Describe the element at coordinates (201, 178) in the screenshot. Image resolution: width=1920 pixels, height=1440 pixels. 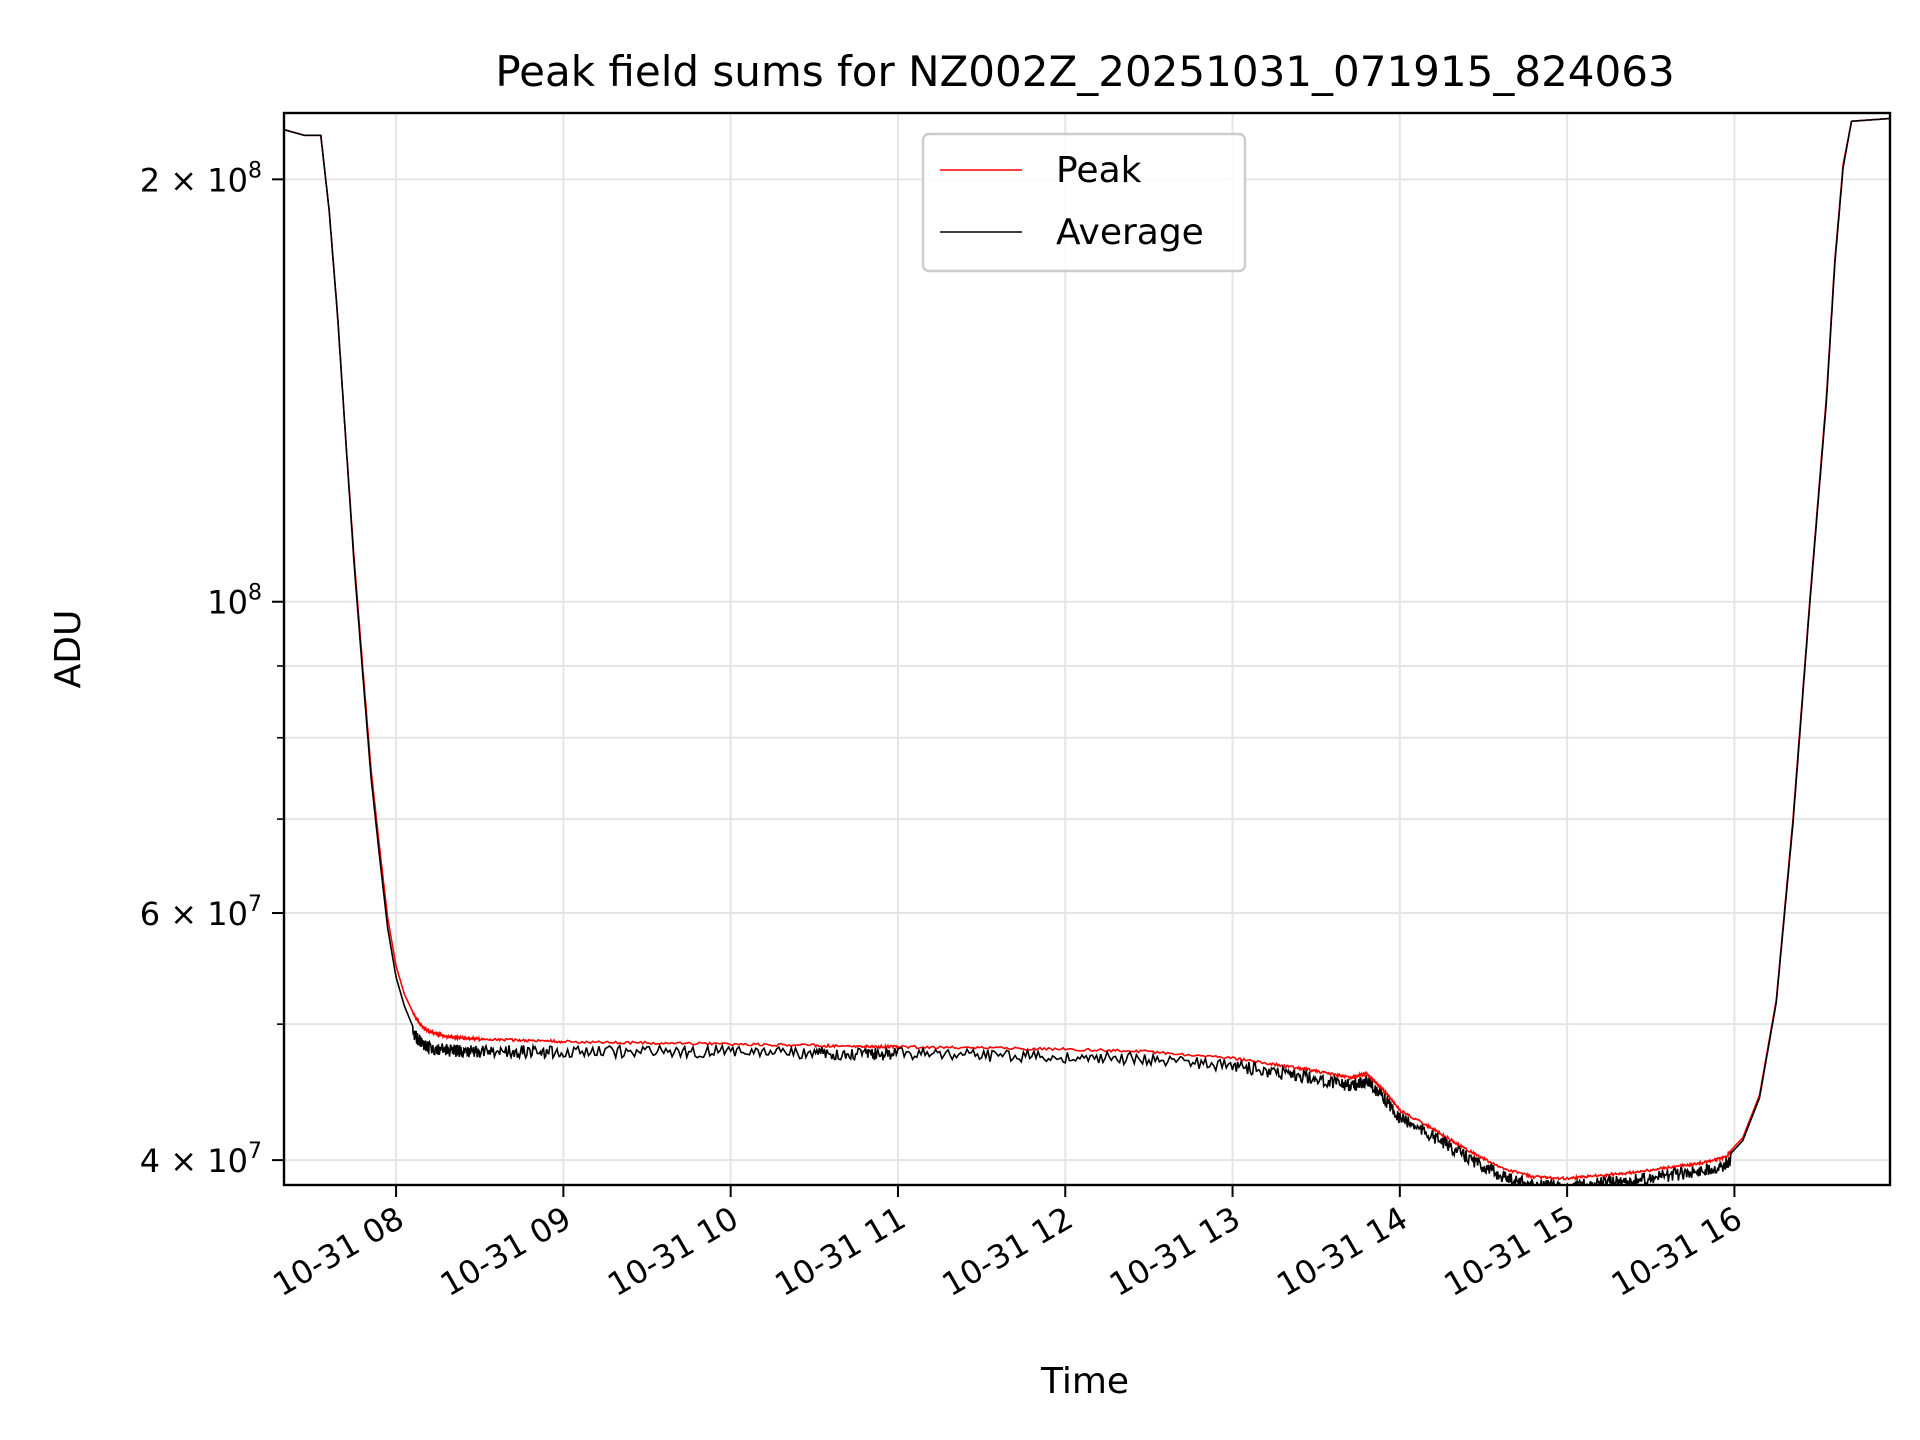
I see `y-tick-label: 2 × 108` at that location.